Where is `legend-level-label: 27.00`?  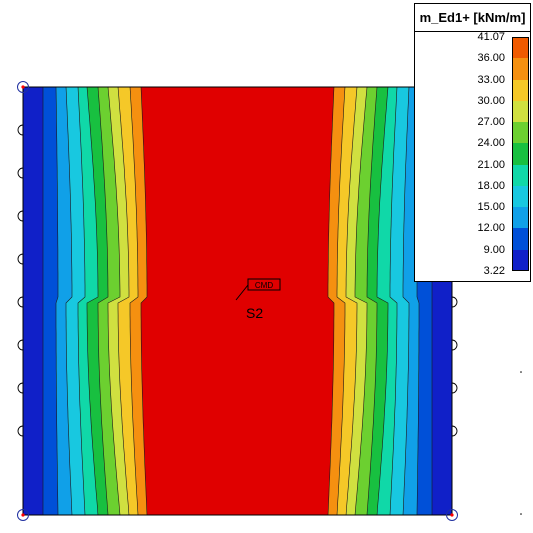 legend-level-label: 27.00 is located at coordinates (491, 122).